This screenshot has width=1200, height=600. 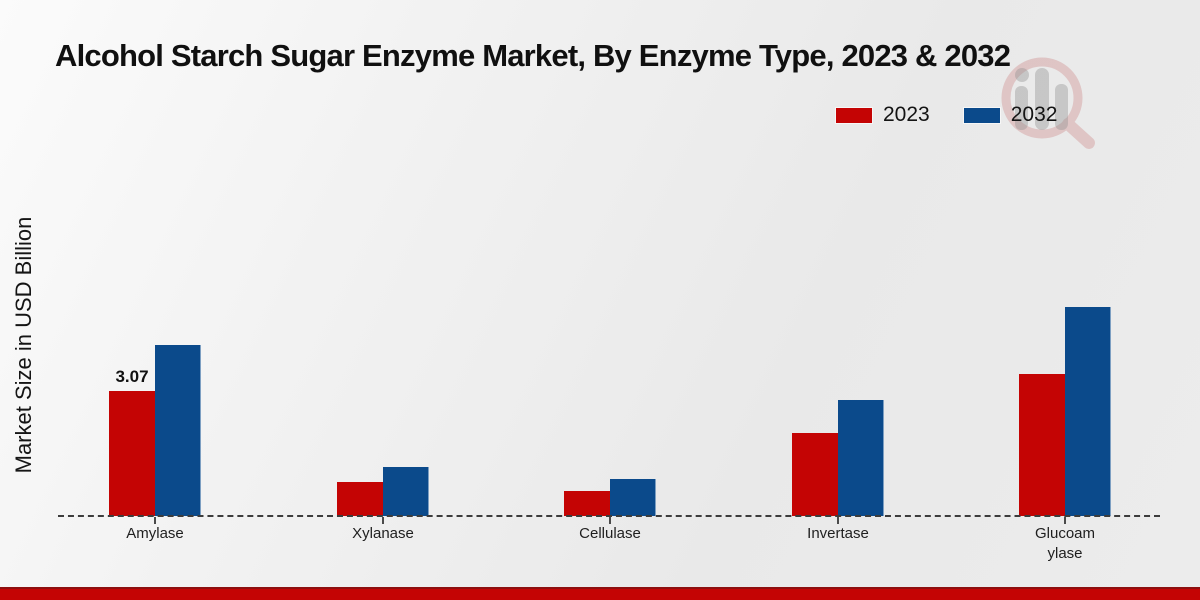 I want to click on legend-label-2023: 2023, so click(x=906, y=114).